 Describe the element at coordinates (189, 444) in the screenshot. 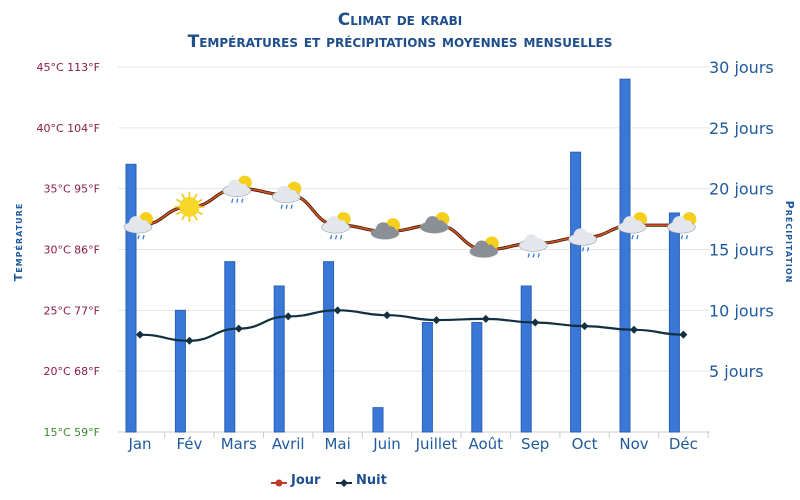

I see `x-tick-label: Fév` at that location.